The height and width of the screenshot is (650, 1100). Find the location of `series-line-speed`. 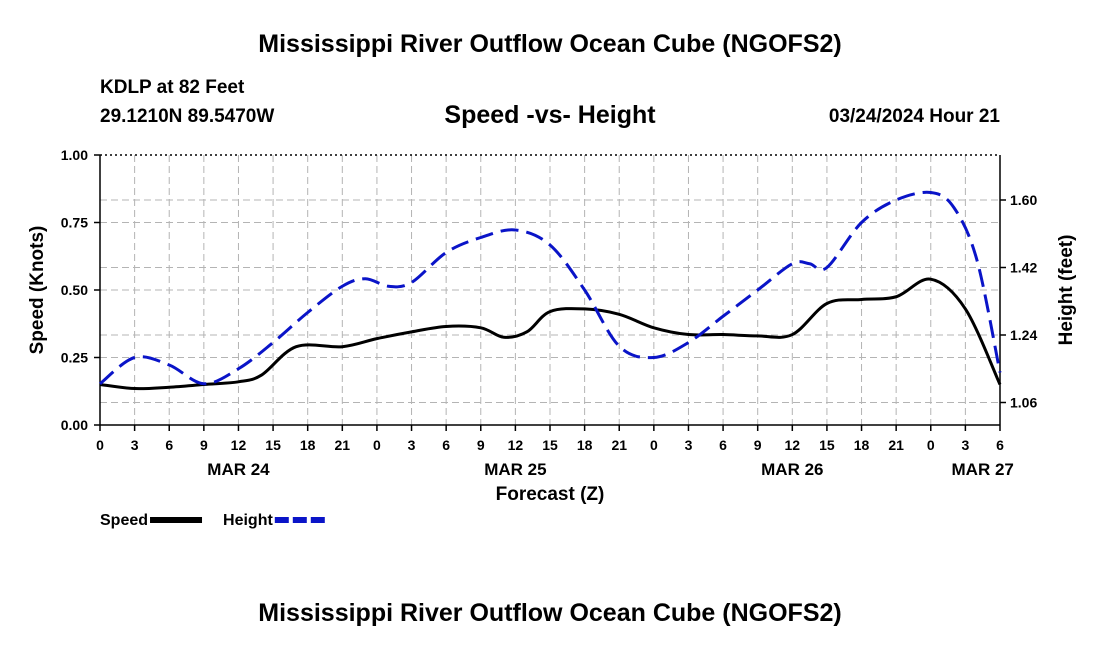

series-line-speed is located at coordinates (550, 334).